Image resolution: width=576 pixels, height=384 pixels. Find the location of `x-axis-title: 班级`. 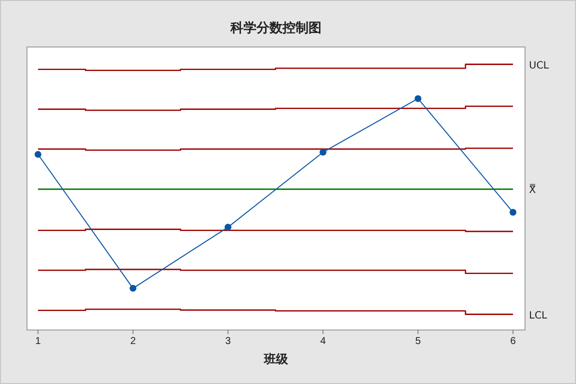

x-axis-title: 班级 is located at coordinates (276, 359).